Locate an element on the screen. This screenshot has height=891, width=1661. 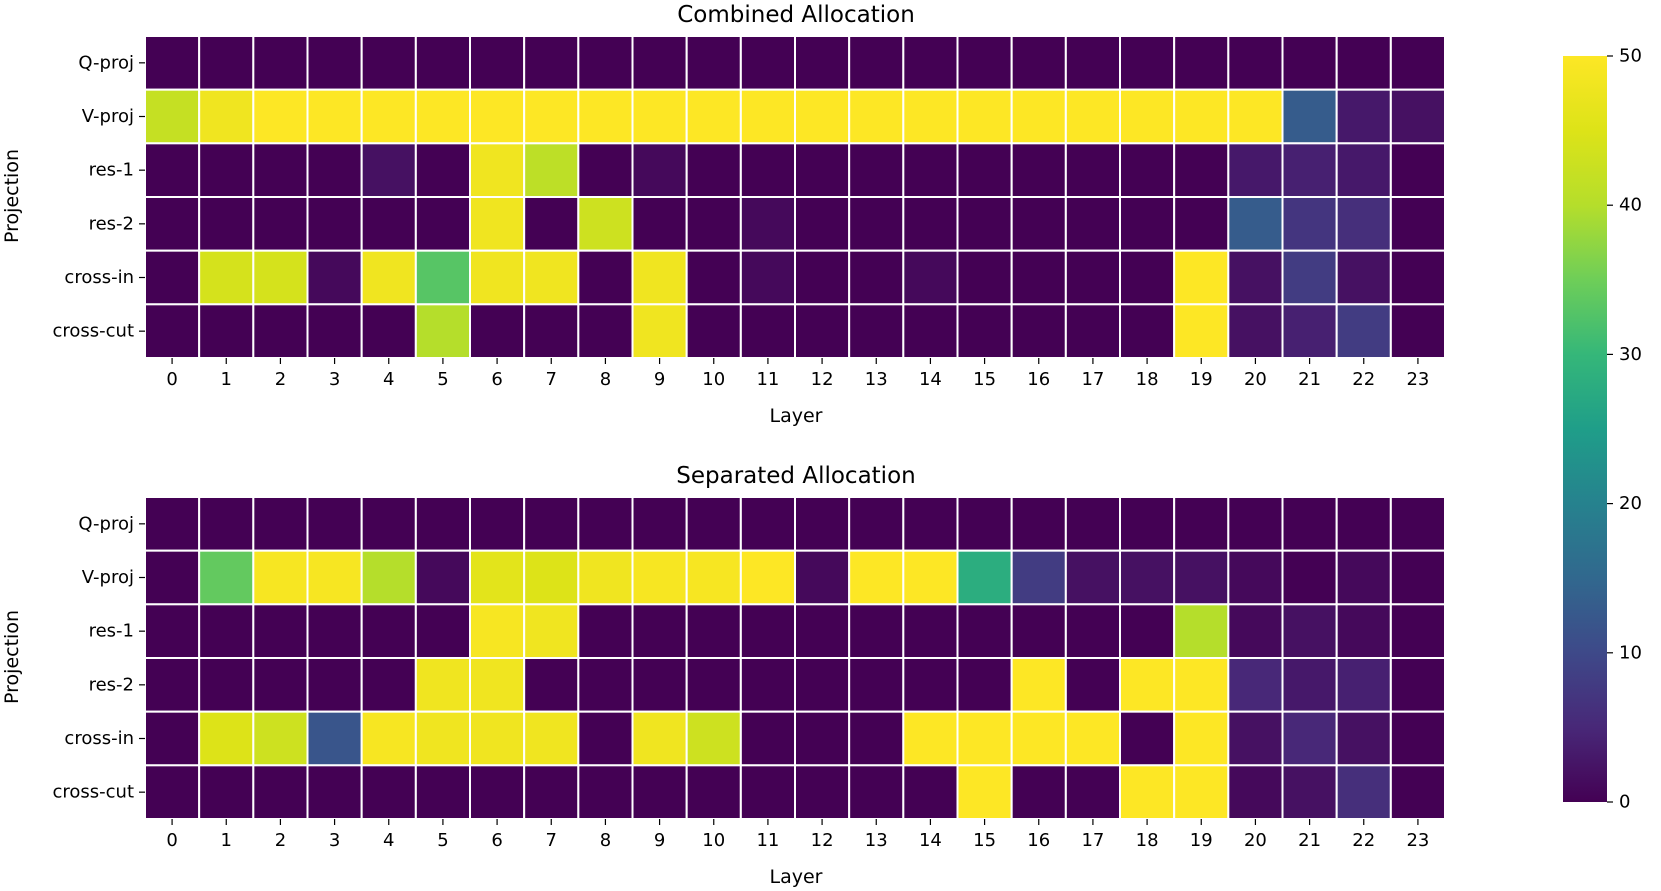
x-tick-label: 19 is located at coordinates (1201, 840).